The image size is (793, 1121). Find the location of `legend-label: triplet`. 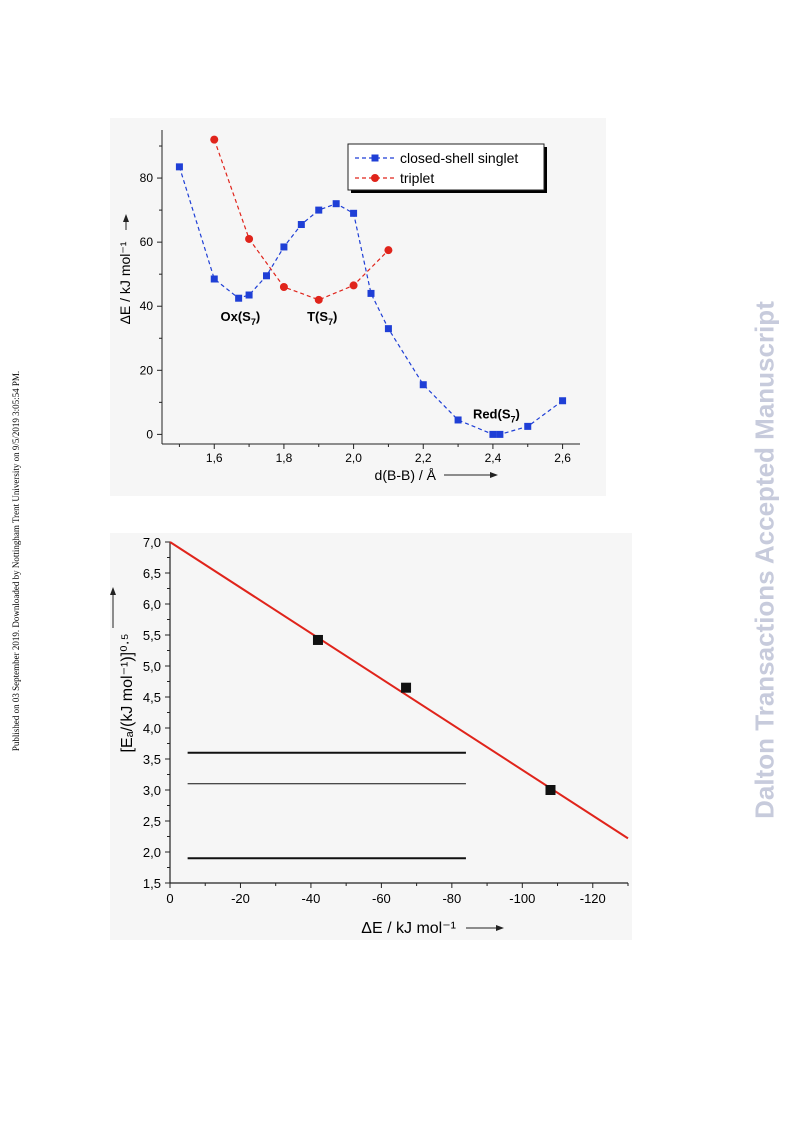

legend-label: triplet is located at coordinates (417, 178).